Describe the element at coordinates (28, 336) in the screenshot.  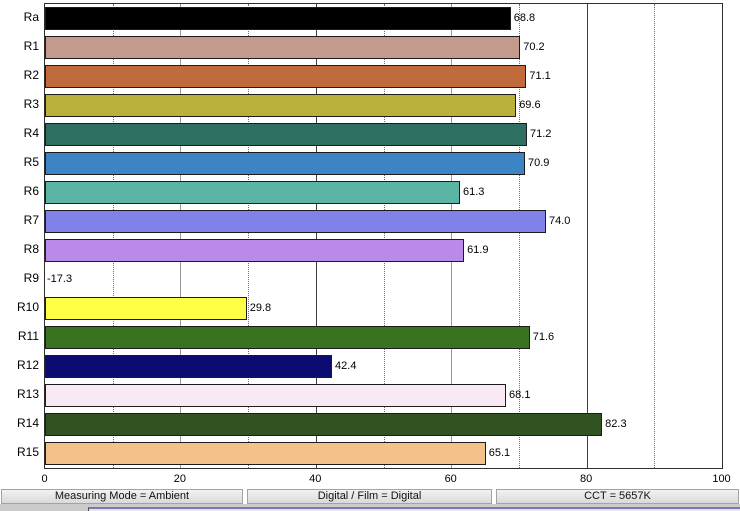
I see `category-label-r11: R11` at that location.